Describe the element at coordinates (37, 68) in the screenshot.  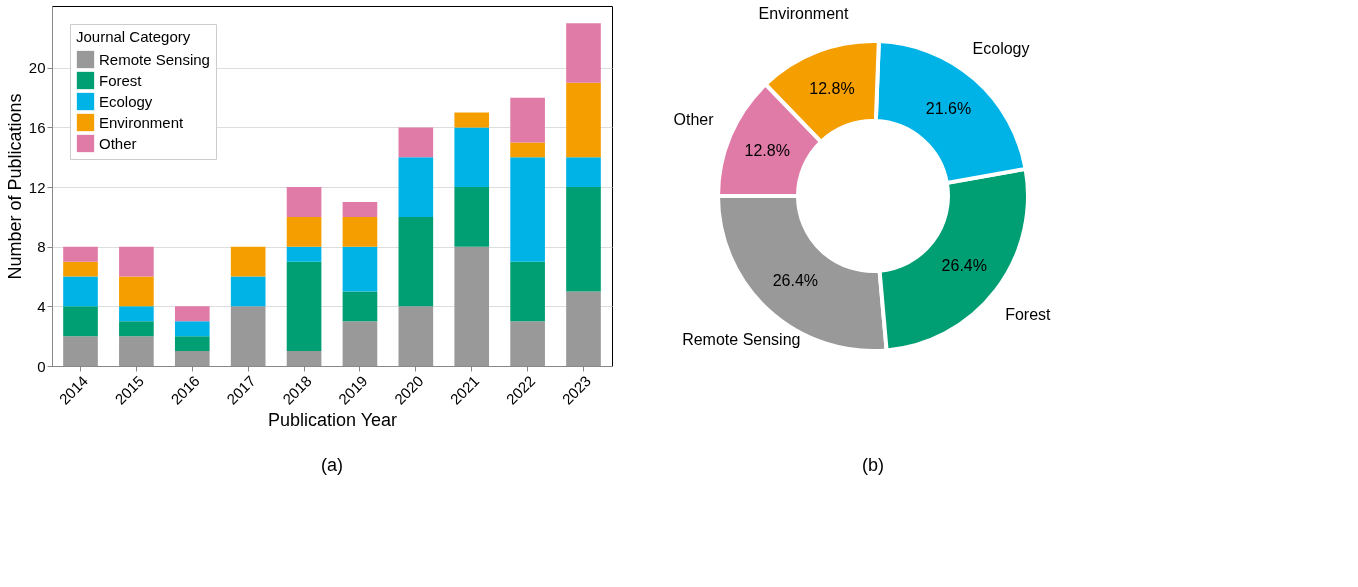
I see `y-tick-label: 20` at that location.